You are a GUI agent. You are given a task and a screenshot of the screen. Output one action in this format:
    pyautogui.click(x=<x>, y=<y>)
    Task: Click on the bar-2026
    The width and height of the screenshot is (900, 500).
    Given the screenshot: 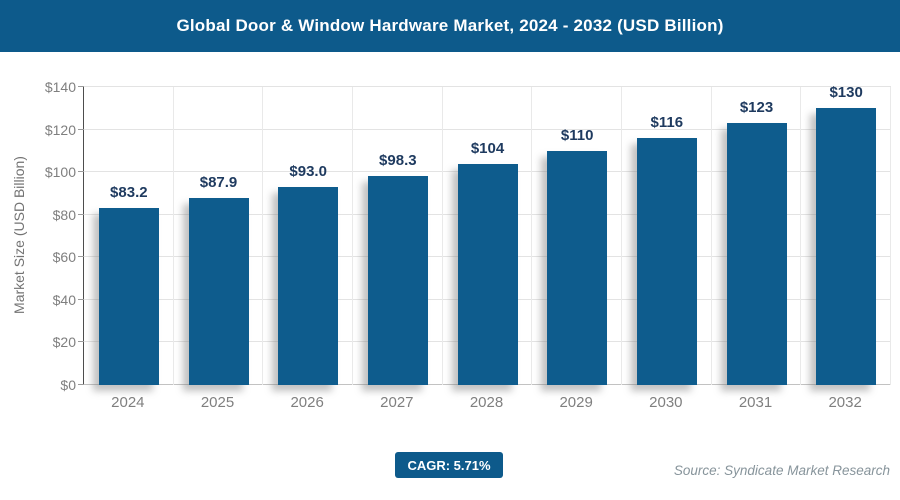 What is the action you would take?
    pyautogui.click(x=308, y=286)
    